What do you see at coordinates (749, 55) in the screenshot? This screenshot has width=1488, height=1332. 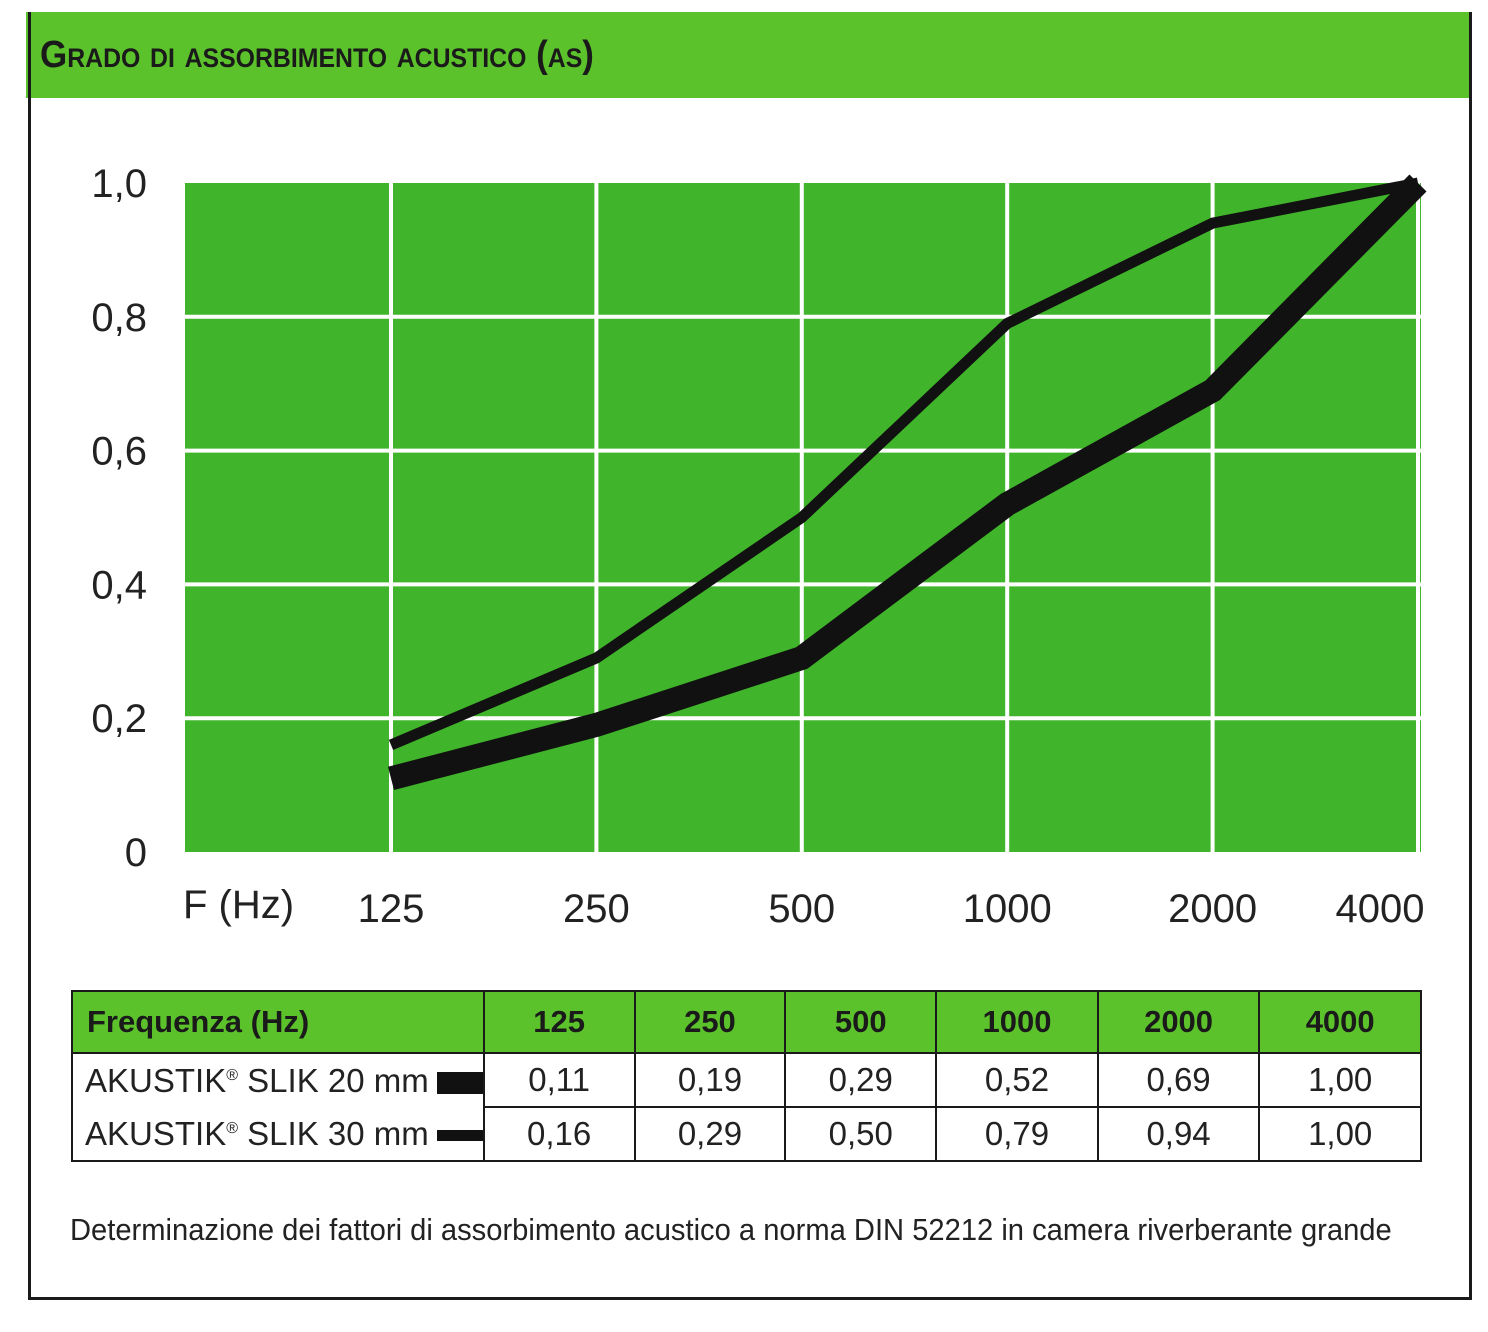 I see `title-bar` at bounding box center [749, 55].